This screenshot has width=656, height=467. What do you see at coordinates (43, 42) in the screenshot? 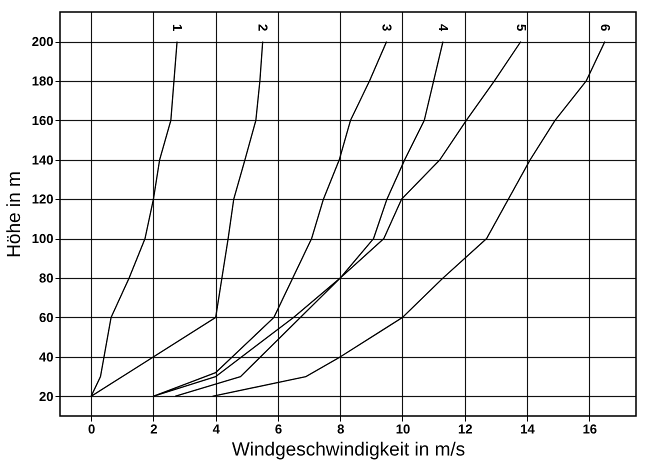
I see `y-tick-label: 200` at bounding box center [43, 42].